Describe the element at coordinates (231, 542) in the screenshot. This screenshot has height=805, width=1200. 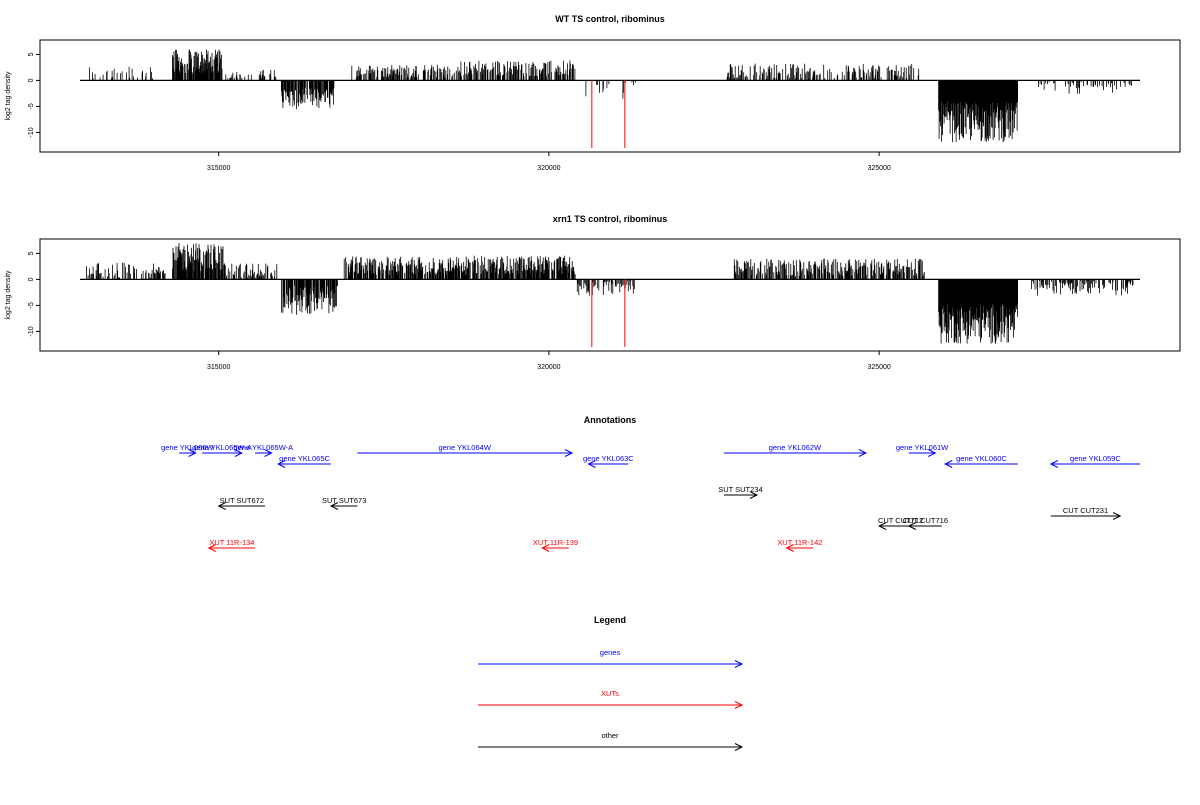
I see `feature-label: XUT 11R-134` at that location.